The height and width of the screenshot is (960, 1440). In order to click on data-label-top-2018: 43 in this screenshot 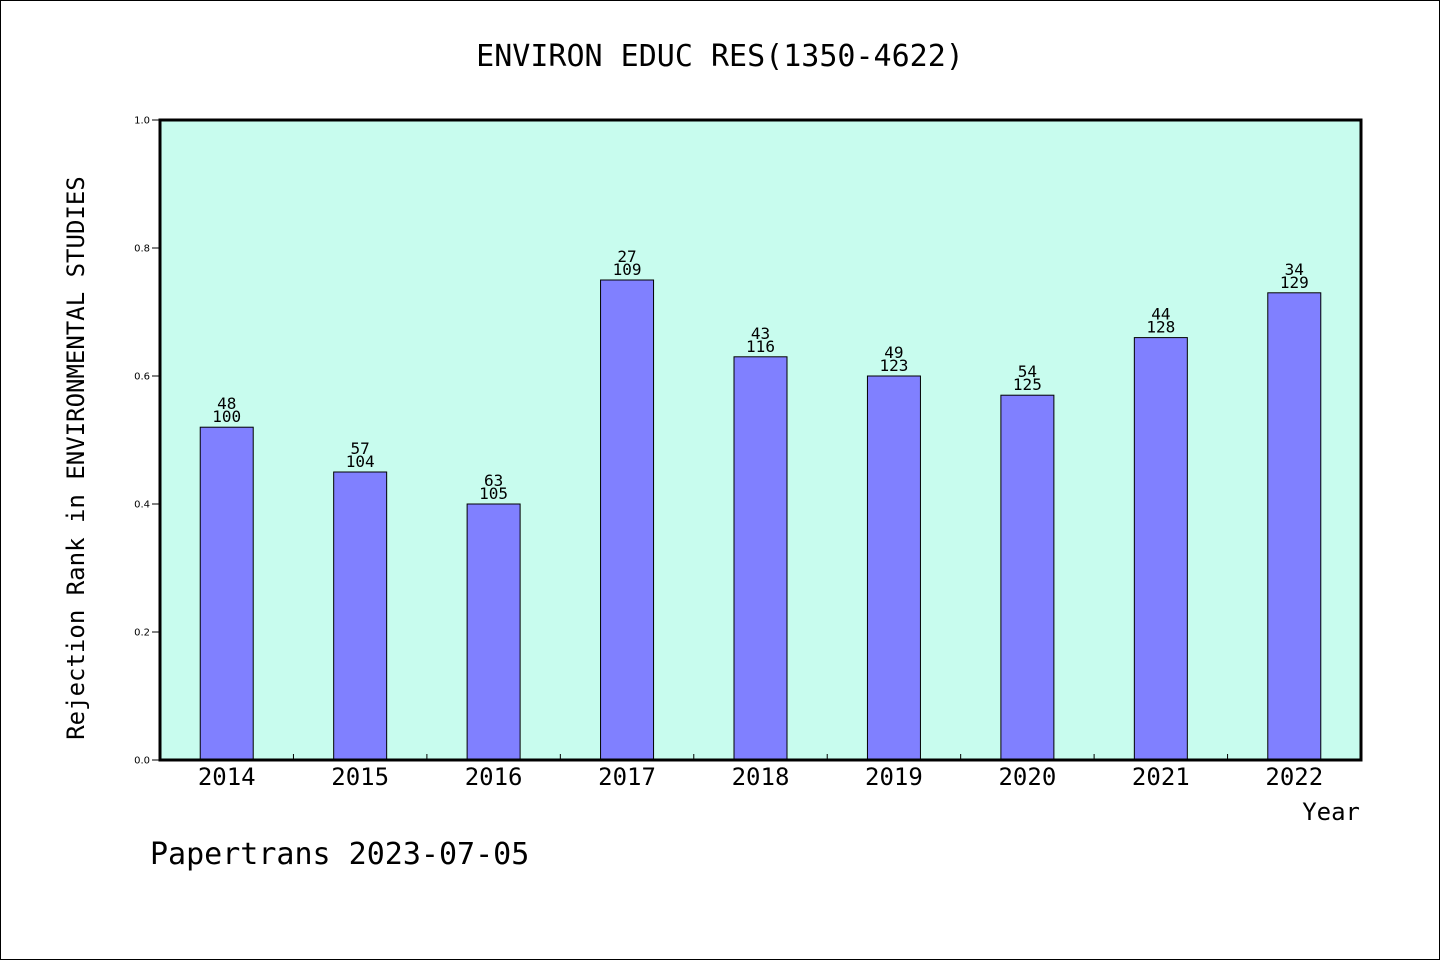, I will do `click(760, 333)`.